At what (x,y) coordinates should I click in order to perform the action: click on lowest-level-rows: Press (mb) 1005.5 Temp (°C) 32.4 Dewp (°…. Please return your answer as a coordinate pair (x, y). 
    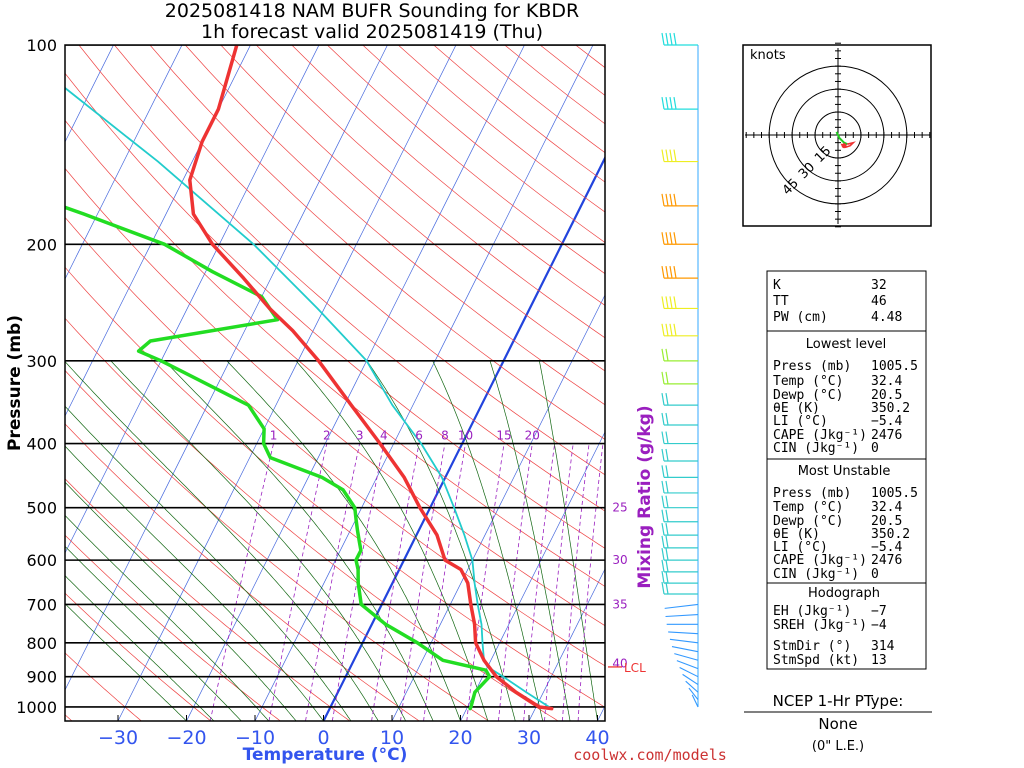
    Looking at the image, I should click on (845, 407).